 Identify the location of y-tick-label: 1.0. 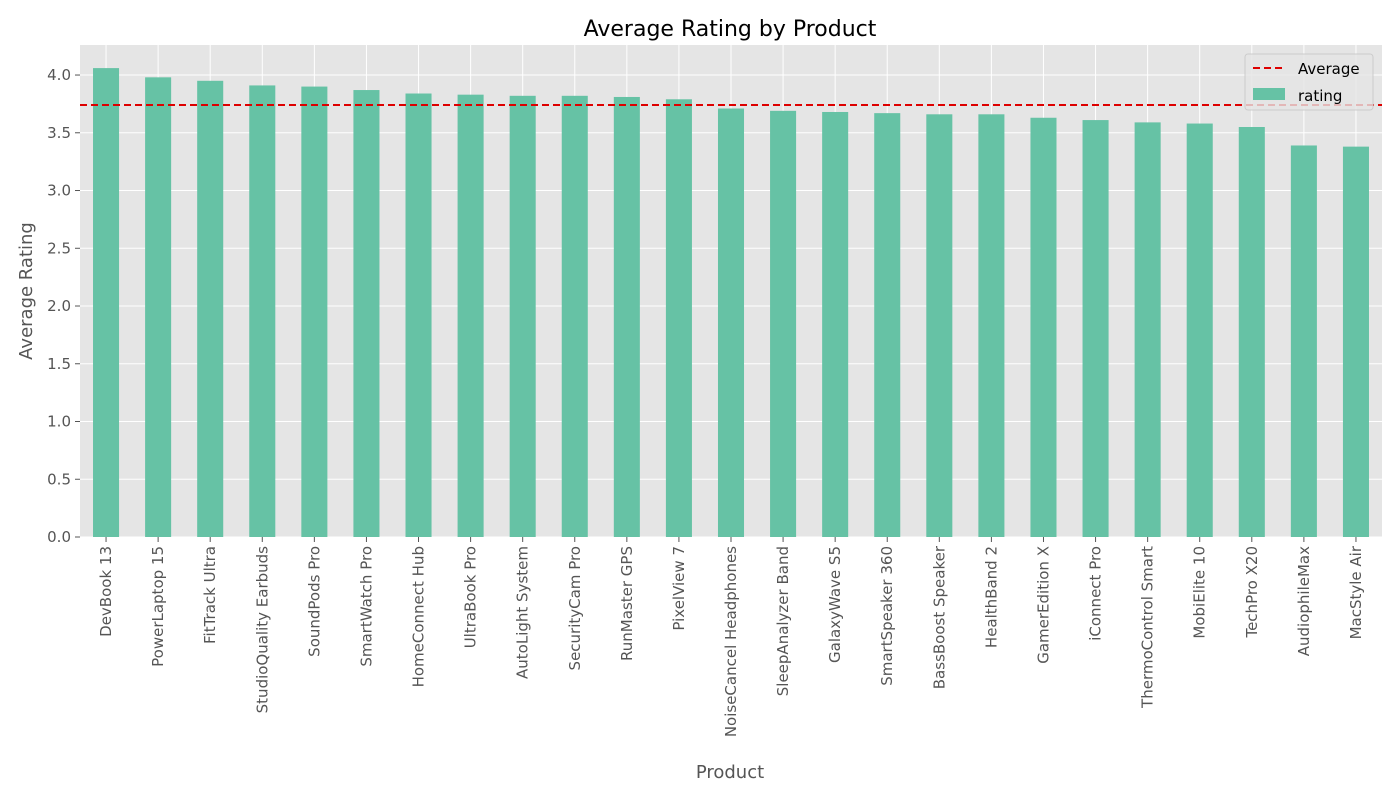
(59, 422).